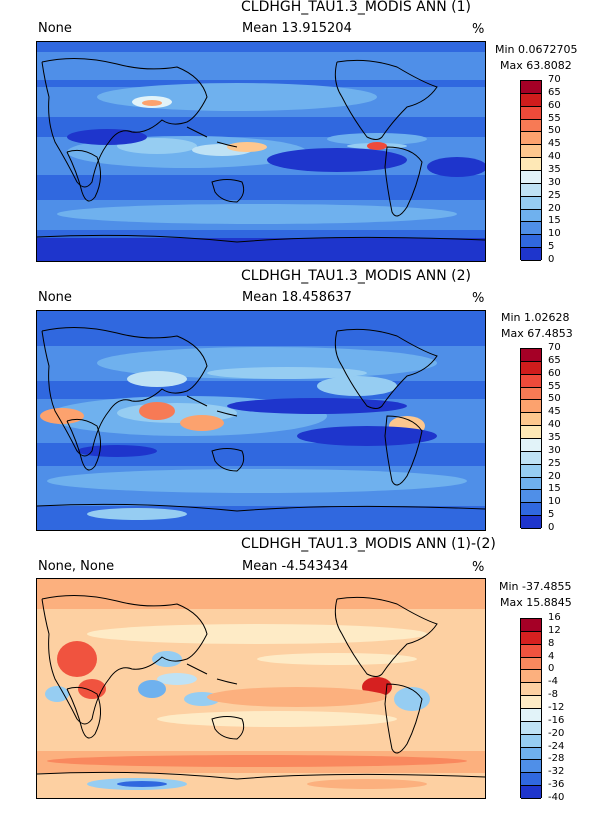  Describe the element at coordinates (556, 759) in the screenshot. I see `colorbar-tick-label: -28` at that location.